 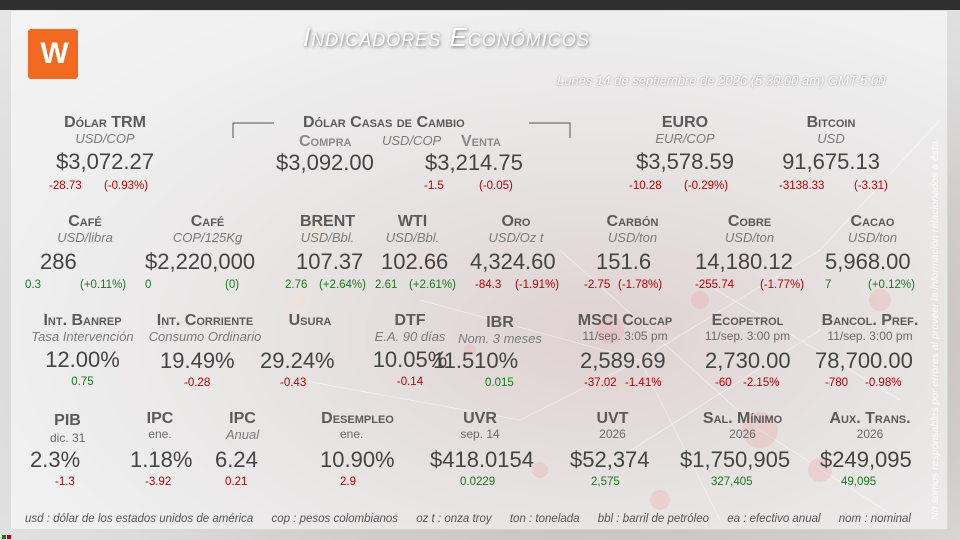 What do you see at coordinates (478, 482) in the screenshot?
I see `indicator-change: 0.0229` at bounding box center [478, 482].